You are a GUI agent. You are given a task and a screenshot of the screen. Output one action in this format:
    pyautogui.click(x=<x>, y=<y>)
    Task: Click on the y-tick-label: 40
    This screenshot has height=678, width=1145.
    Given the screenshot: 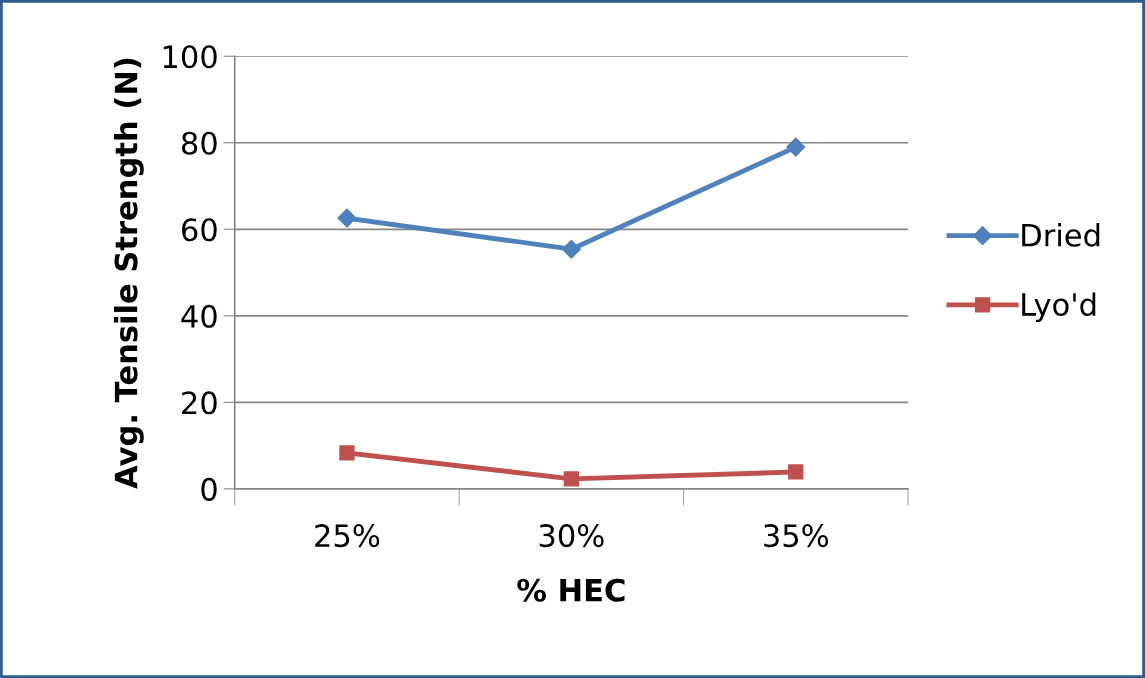 What is the action you would take?
    pyautogui.click(x=199, y=316)
    